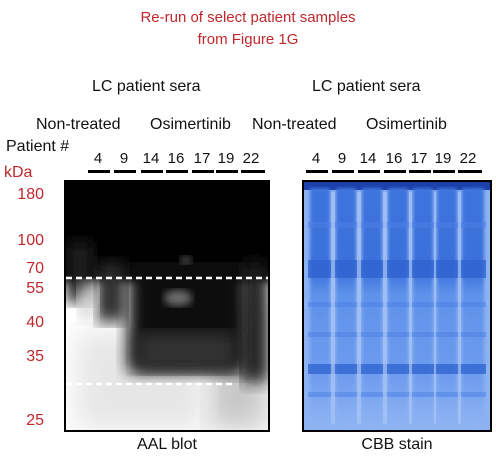 The height and width of the screenshot is (456, 496). What do you see at coordinates (419, 158) in the screenshot?
I see `right-lane-label: 17` at bounding box center [419, 158].